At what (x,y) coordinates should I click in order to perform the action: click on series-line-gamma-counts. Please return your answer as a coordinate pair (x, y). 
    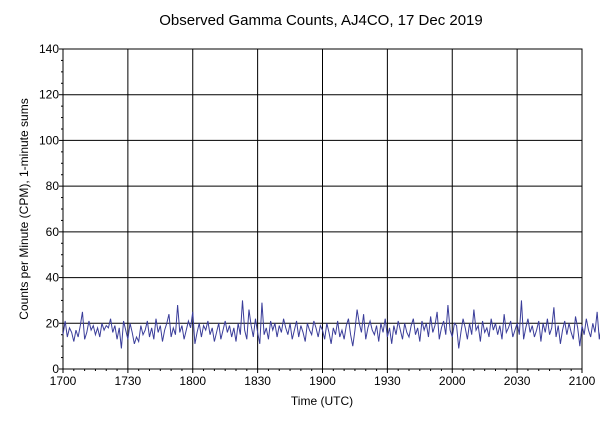
    Looking at the image, I should click on (331, 324).